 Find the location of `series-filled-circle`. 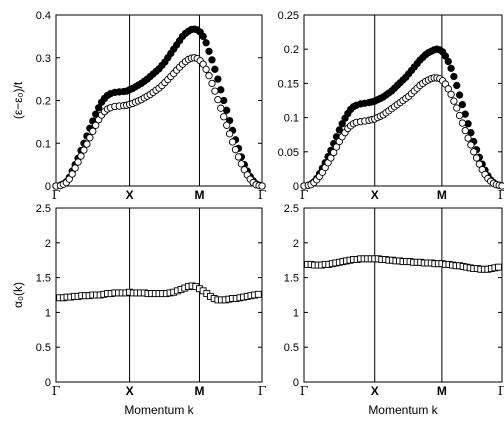

series-filled-circle is located at coordinates (402, 117).